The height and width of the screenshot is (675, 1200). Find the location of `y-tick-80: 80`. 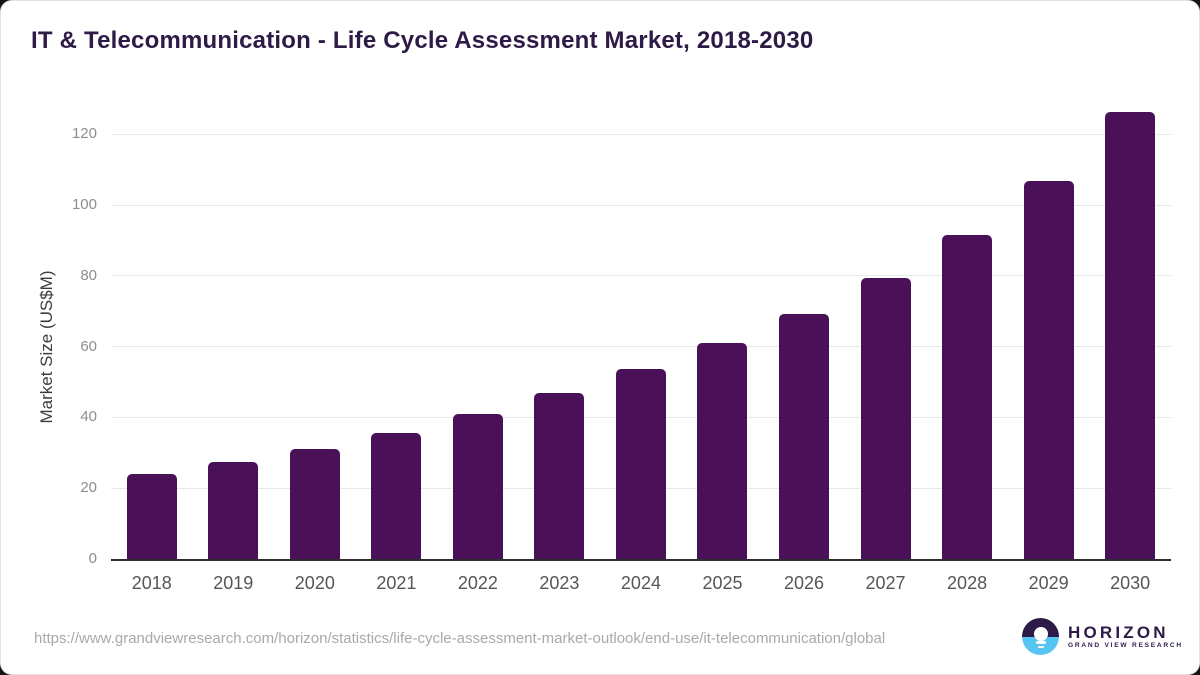

y-tick-80: 80 is located at coordinates (88, 275).